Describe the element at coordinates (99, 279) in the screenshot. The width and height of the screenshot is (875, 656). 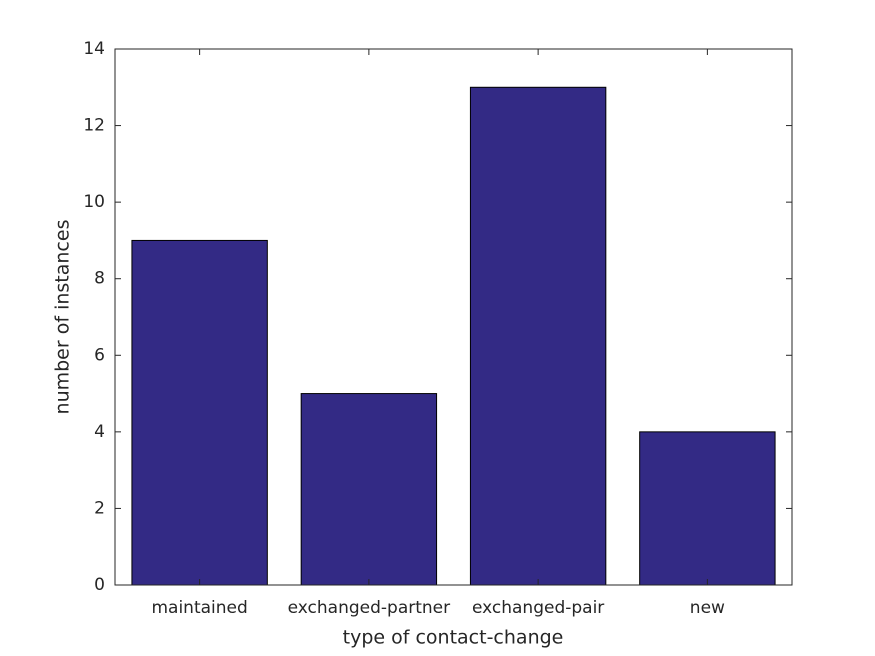
I see `y-tick-label: 8` at that location.